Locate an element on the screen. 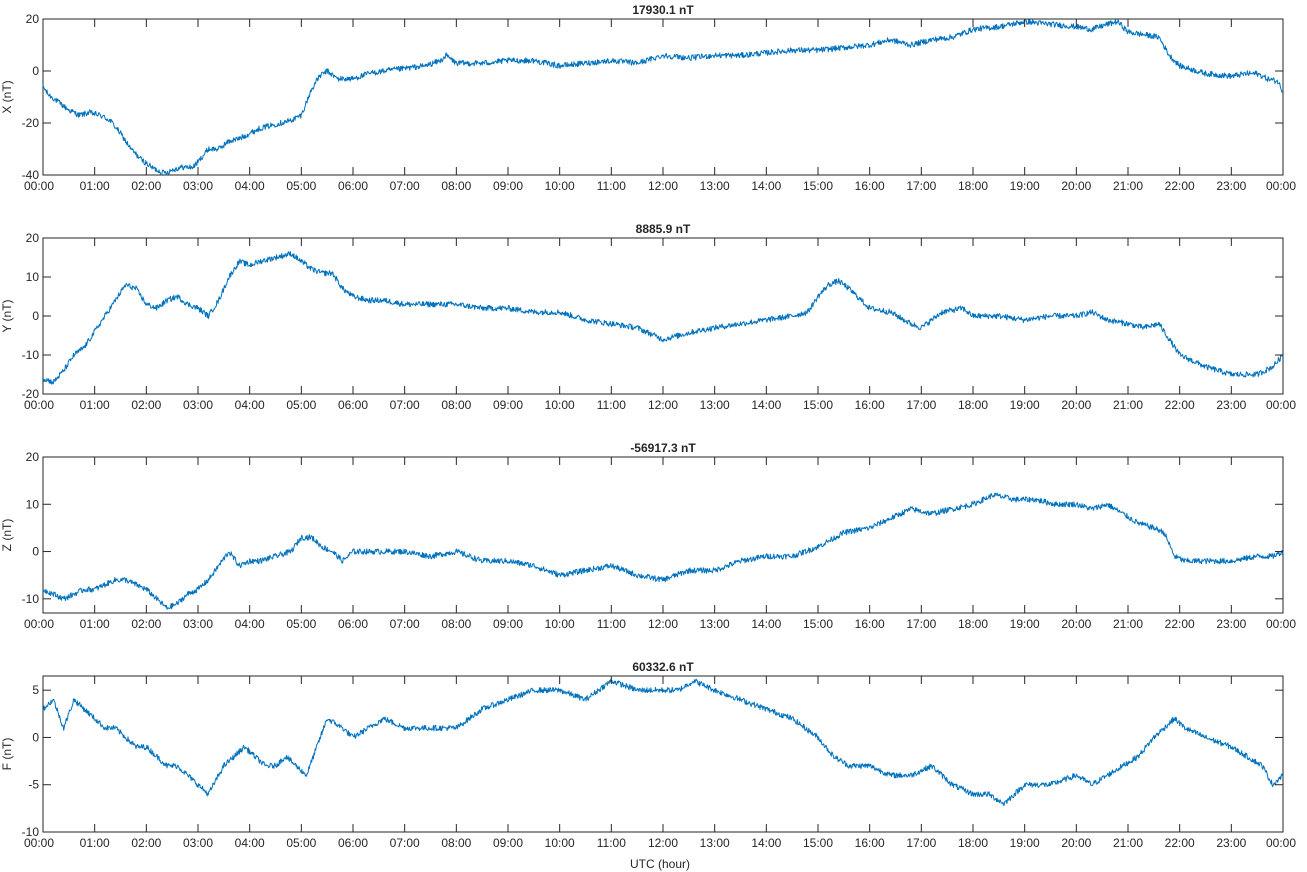  x-axis-label: UTC (hour) is located at coordinates (660, 864).